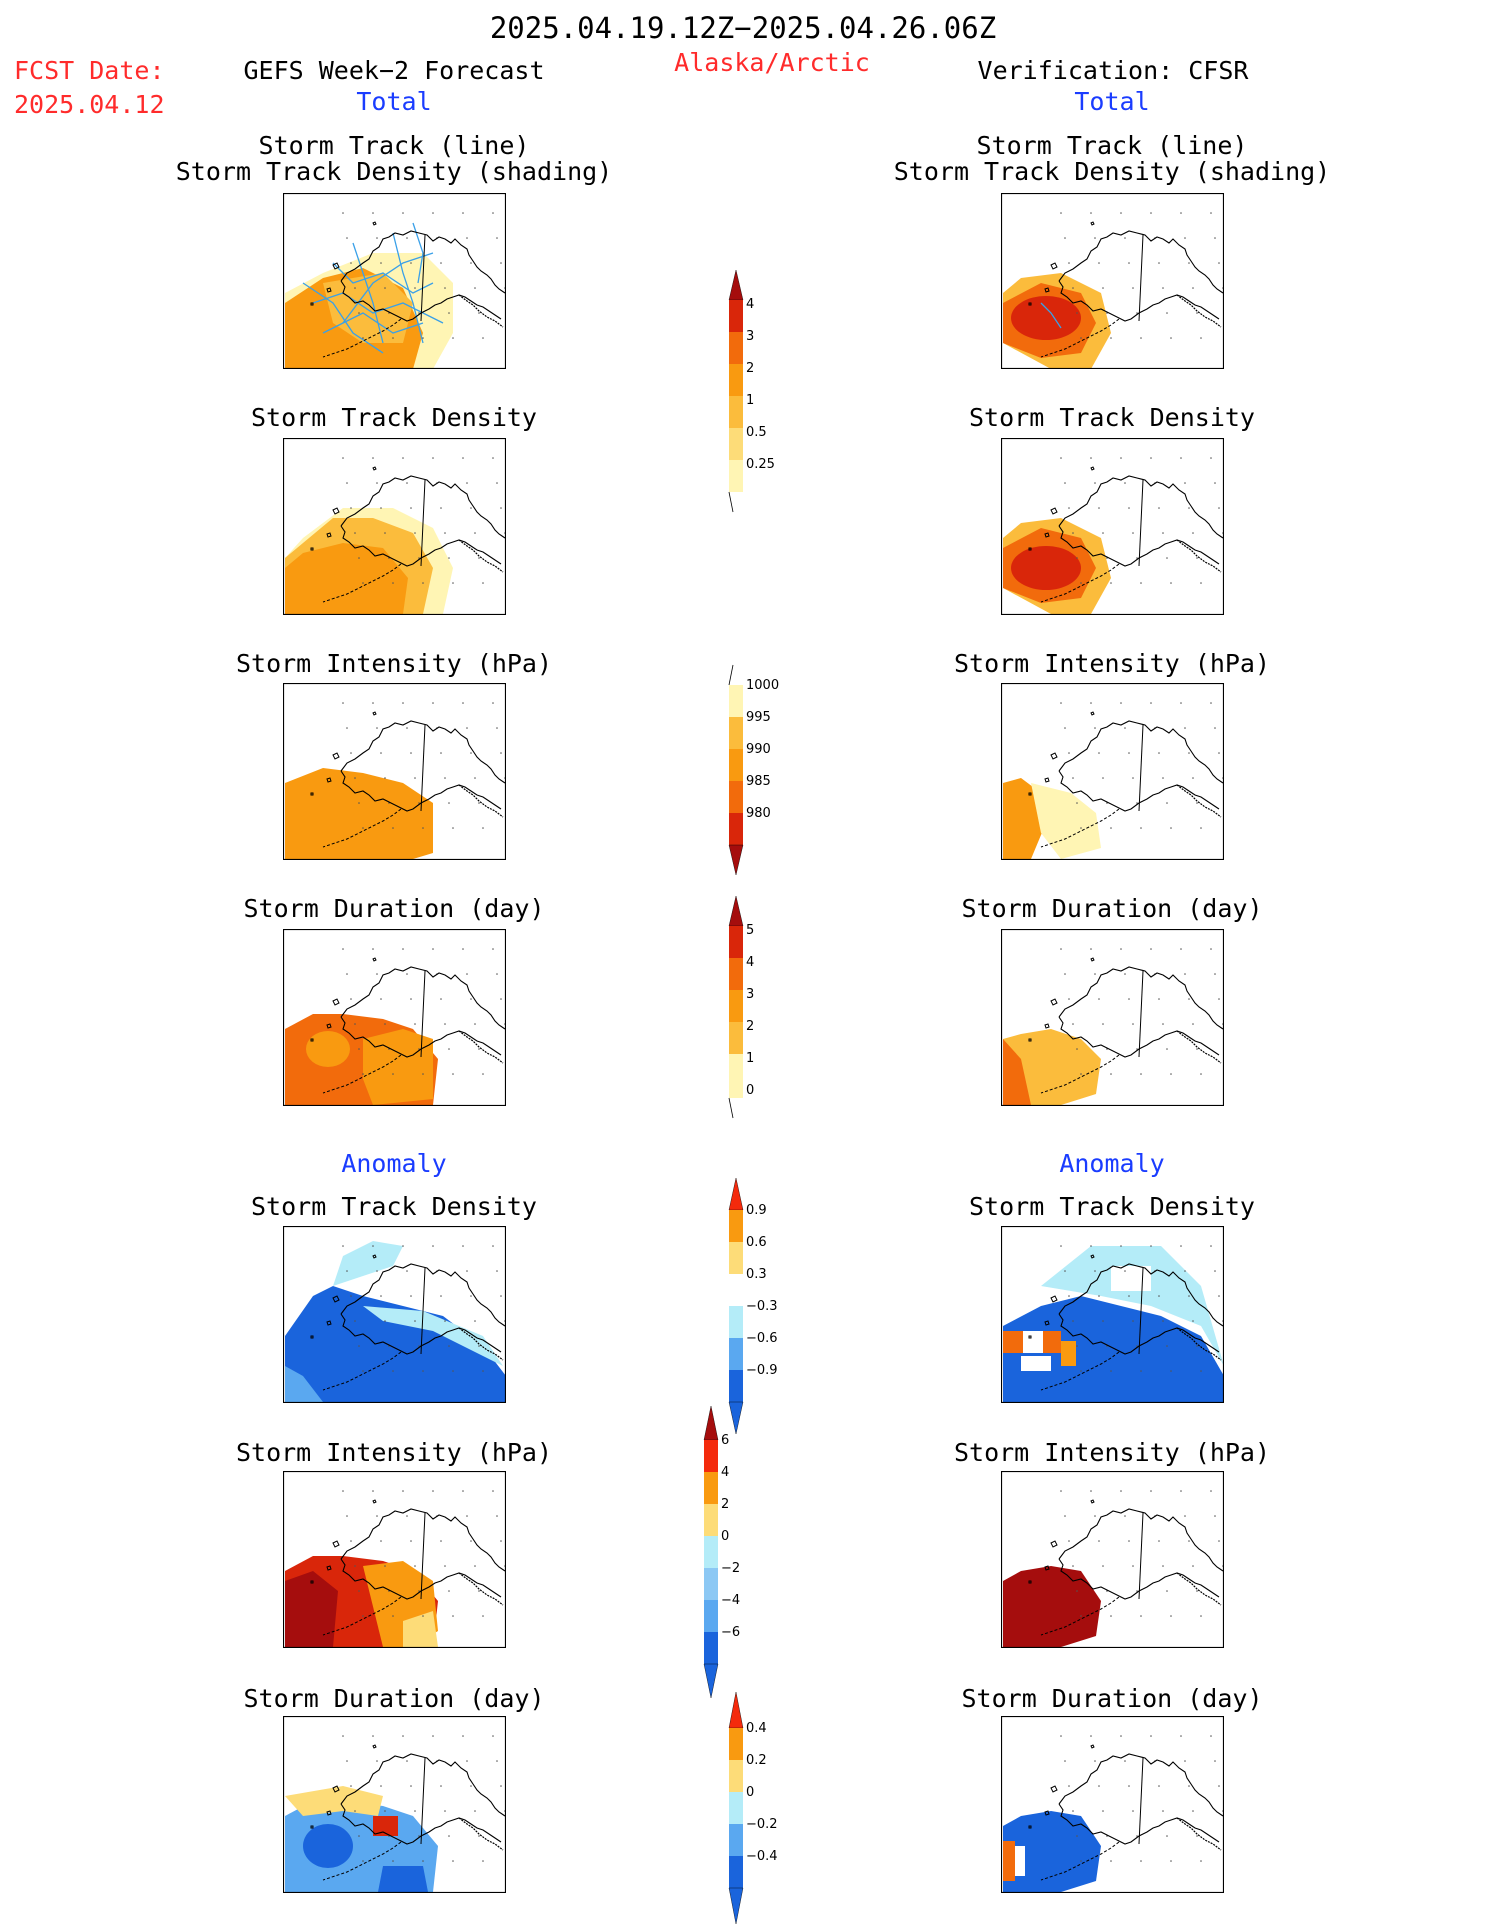 The height and width of the screenshot is (1925, 1487). Describe the element at coordinates (383, 278) in the screenshot. I see `storm-track-line` at that location.